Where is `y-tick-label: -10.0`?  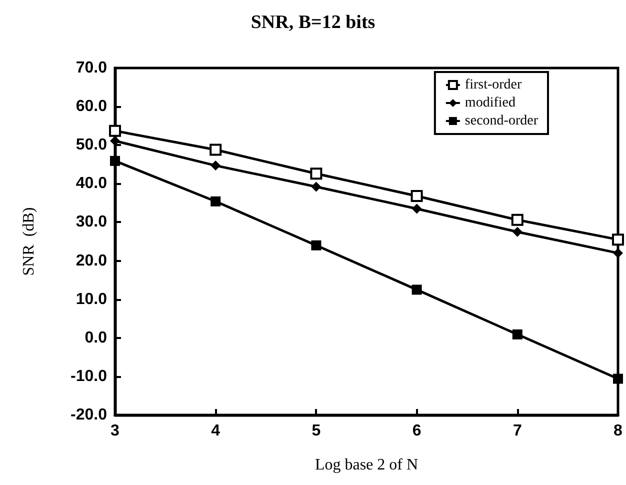 y-tick-label: -10.0 is located at coordinates (89, 376).